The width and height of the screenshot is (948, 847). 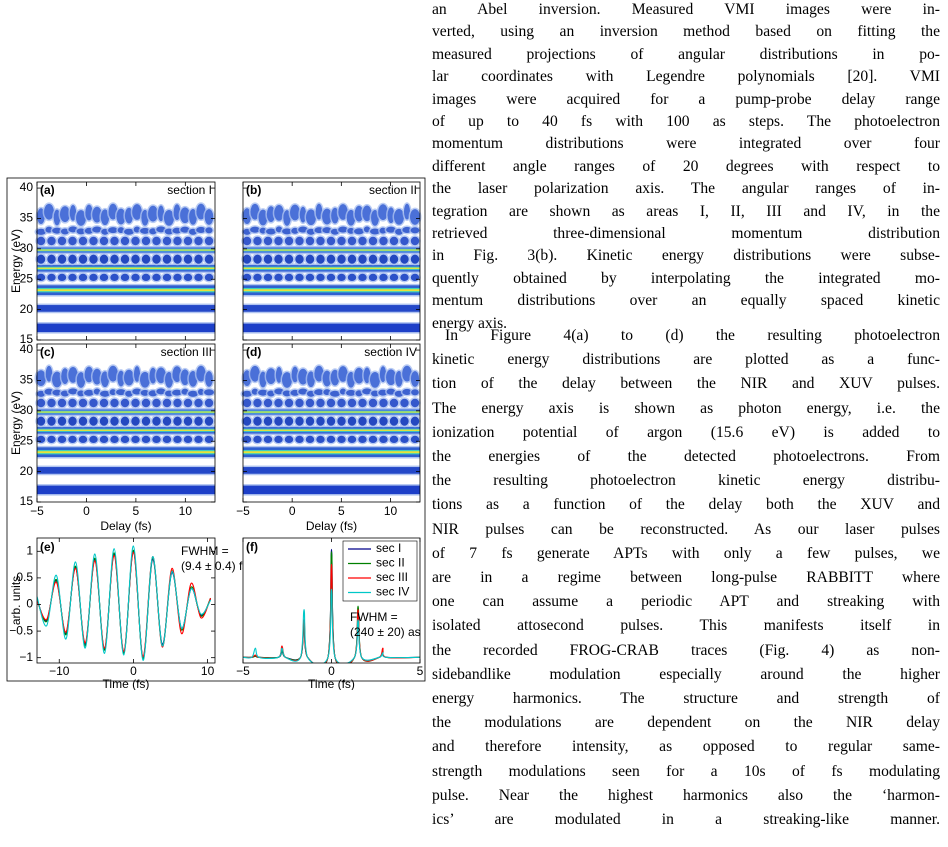 What do you see at coordinates (331, 268) in the screenshot?
I see `heatmap-core` at bounding box center [331, 268].